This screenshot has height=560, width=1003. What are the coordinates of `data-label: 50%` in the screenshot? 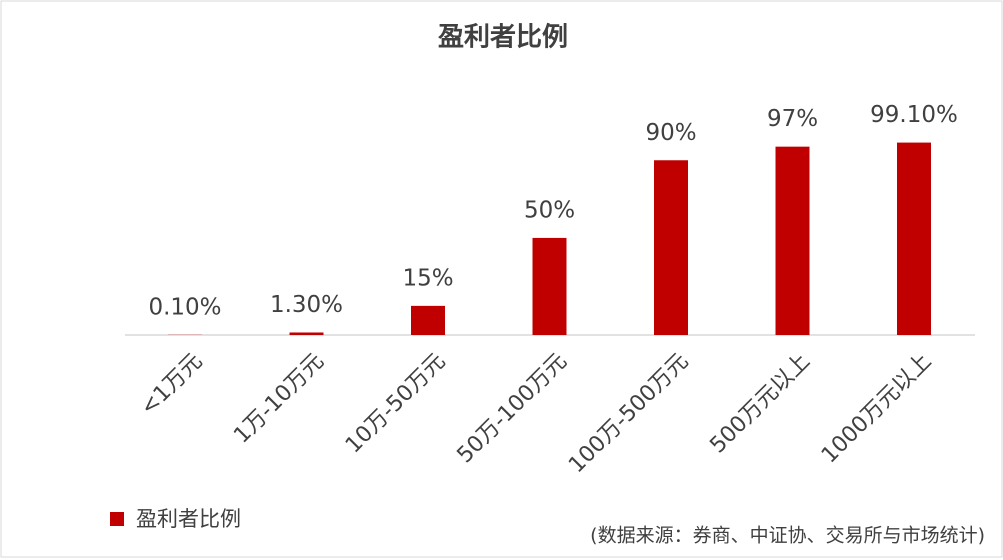 It's located at (549, 210).